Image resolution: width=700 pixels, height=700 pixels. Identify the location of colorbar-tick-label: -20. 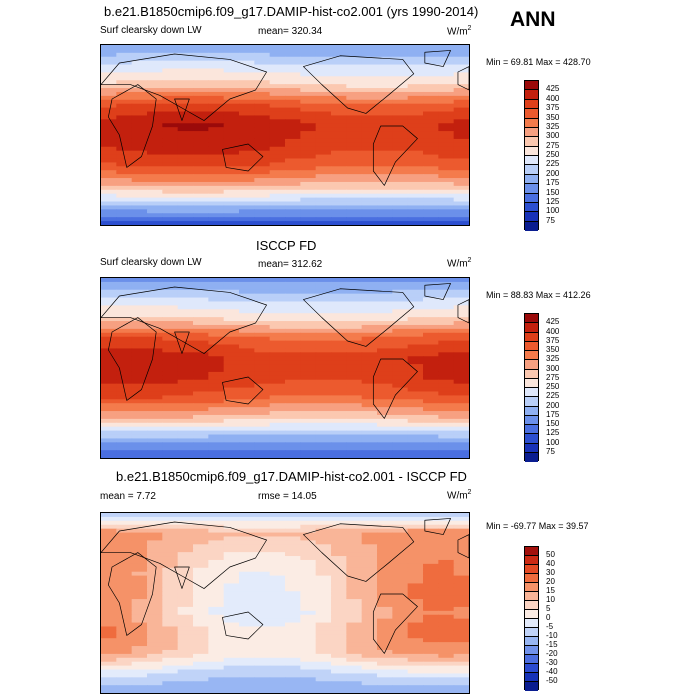
(552, 653).